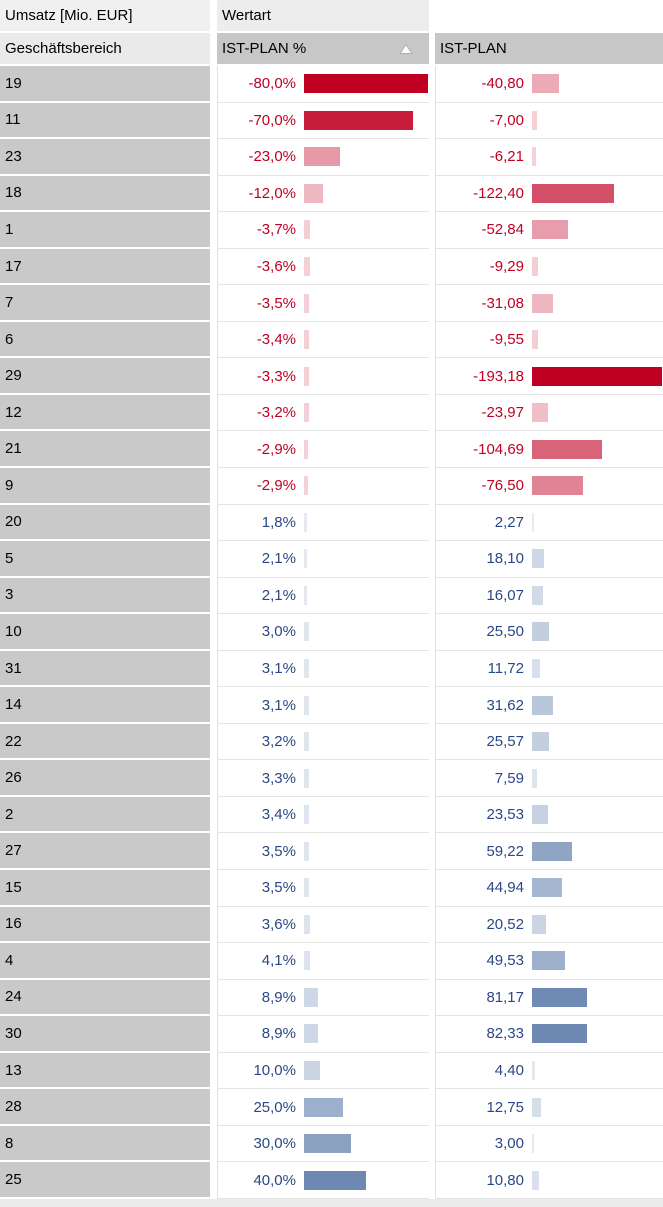  I want to click on value-cell: 81,17, so click(549, 998).